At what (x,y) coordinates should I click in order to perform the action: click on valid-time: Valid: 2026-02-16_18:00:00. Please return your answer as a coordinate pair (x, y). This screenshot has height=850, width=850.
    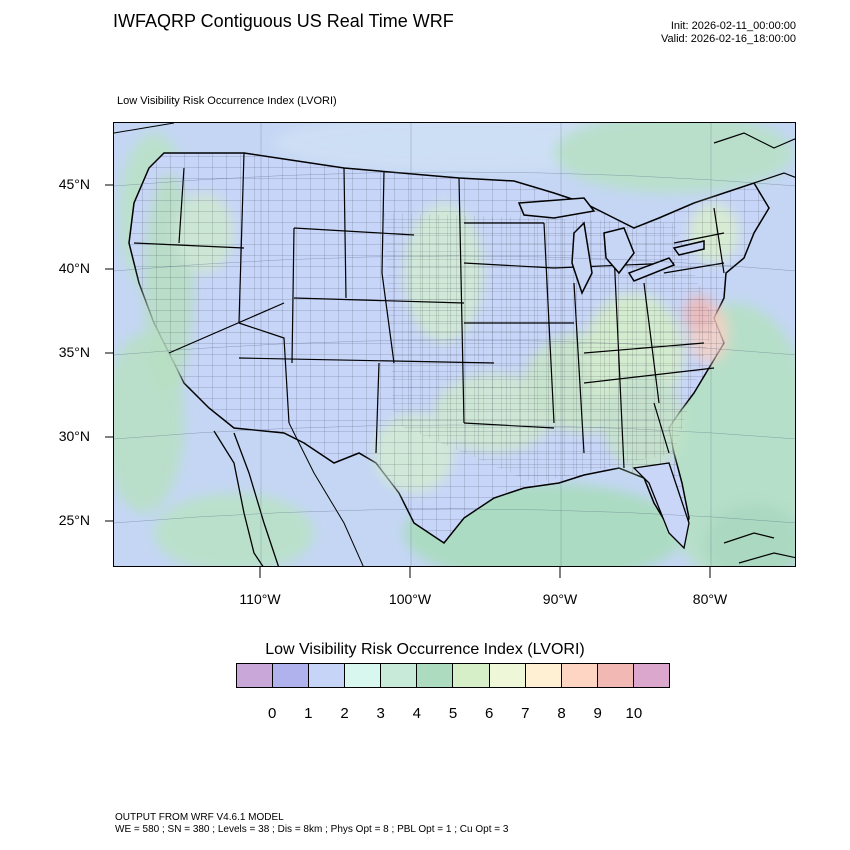
    Looking at the image, I should click on (728, 39).